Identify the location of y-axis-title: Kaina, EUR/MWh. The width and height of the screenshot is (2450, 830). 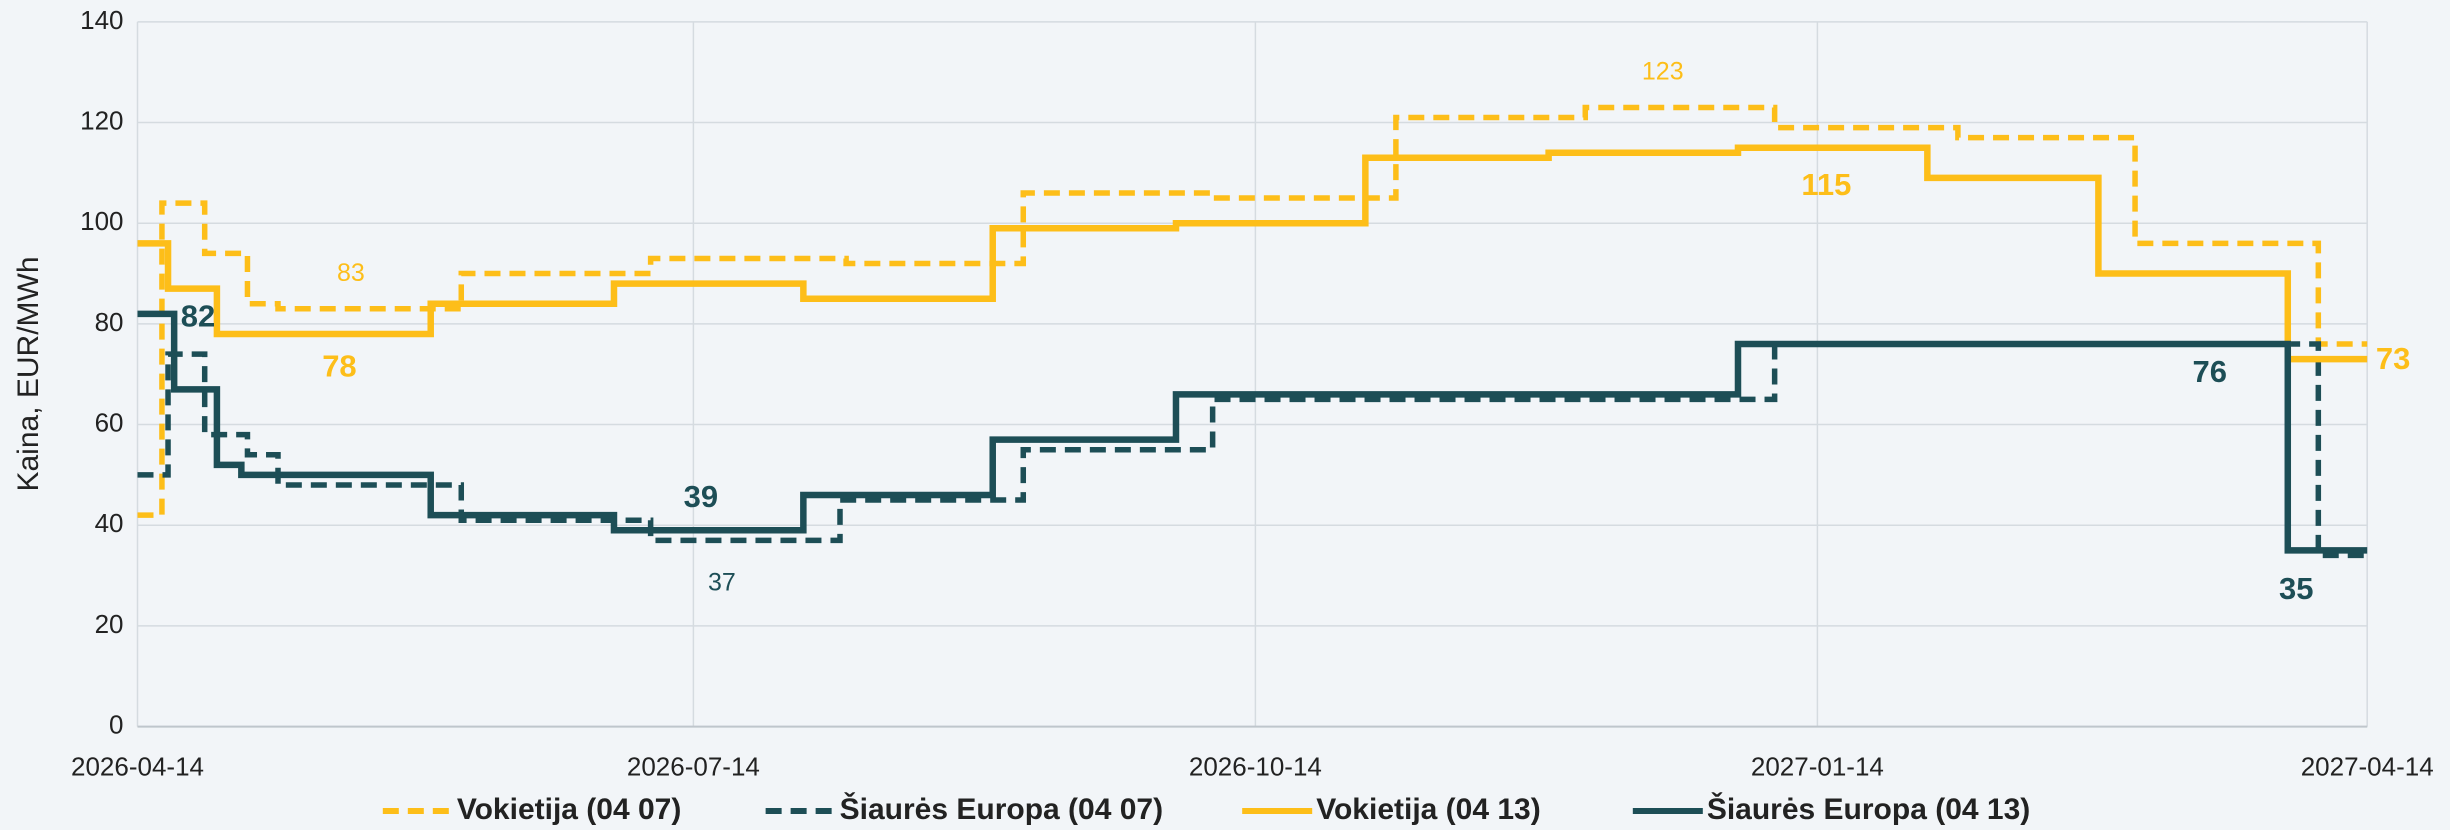
(28, 373).